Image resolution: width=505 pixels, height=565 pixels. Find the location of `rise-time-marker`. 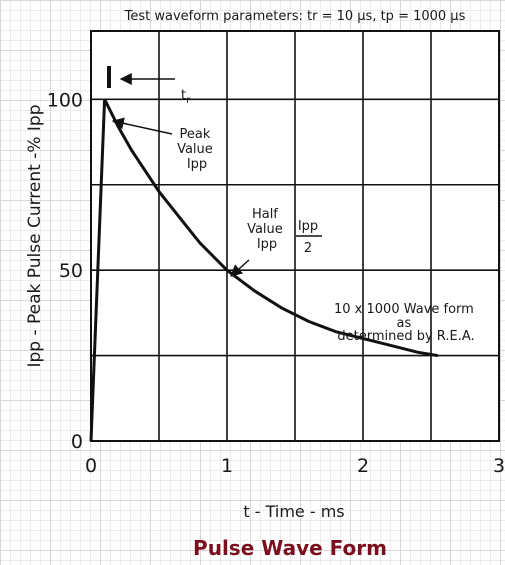

rise-time-marker is located at coordinates (109, 77).